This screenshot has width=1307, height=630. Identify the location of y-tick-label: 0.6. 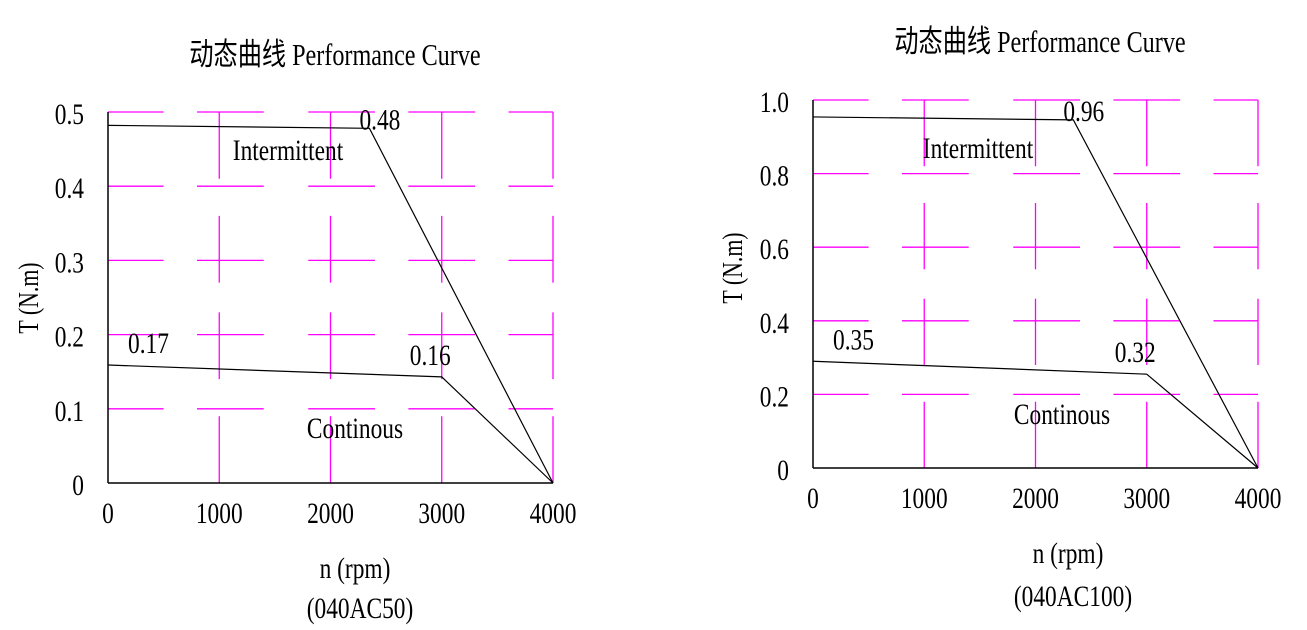
(774, 248).